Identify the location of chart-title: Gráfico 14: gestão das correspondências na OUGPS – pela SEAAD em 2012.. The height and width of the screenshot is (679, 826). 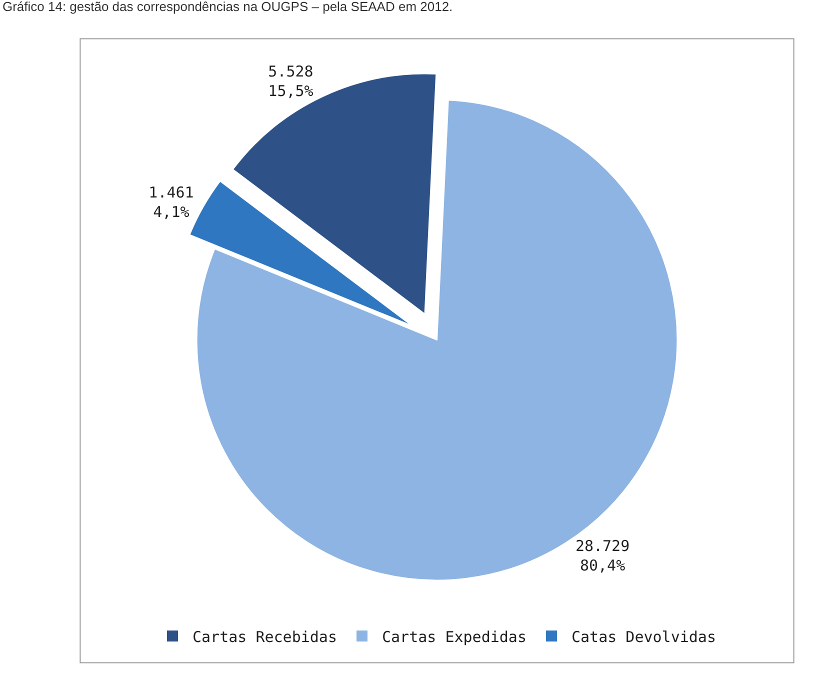
(227, 7).